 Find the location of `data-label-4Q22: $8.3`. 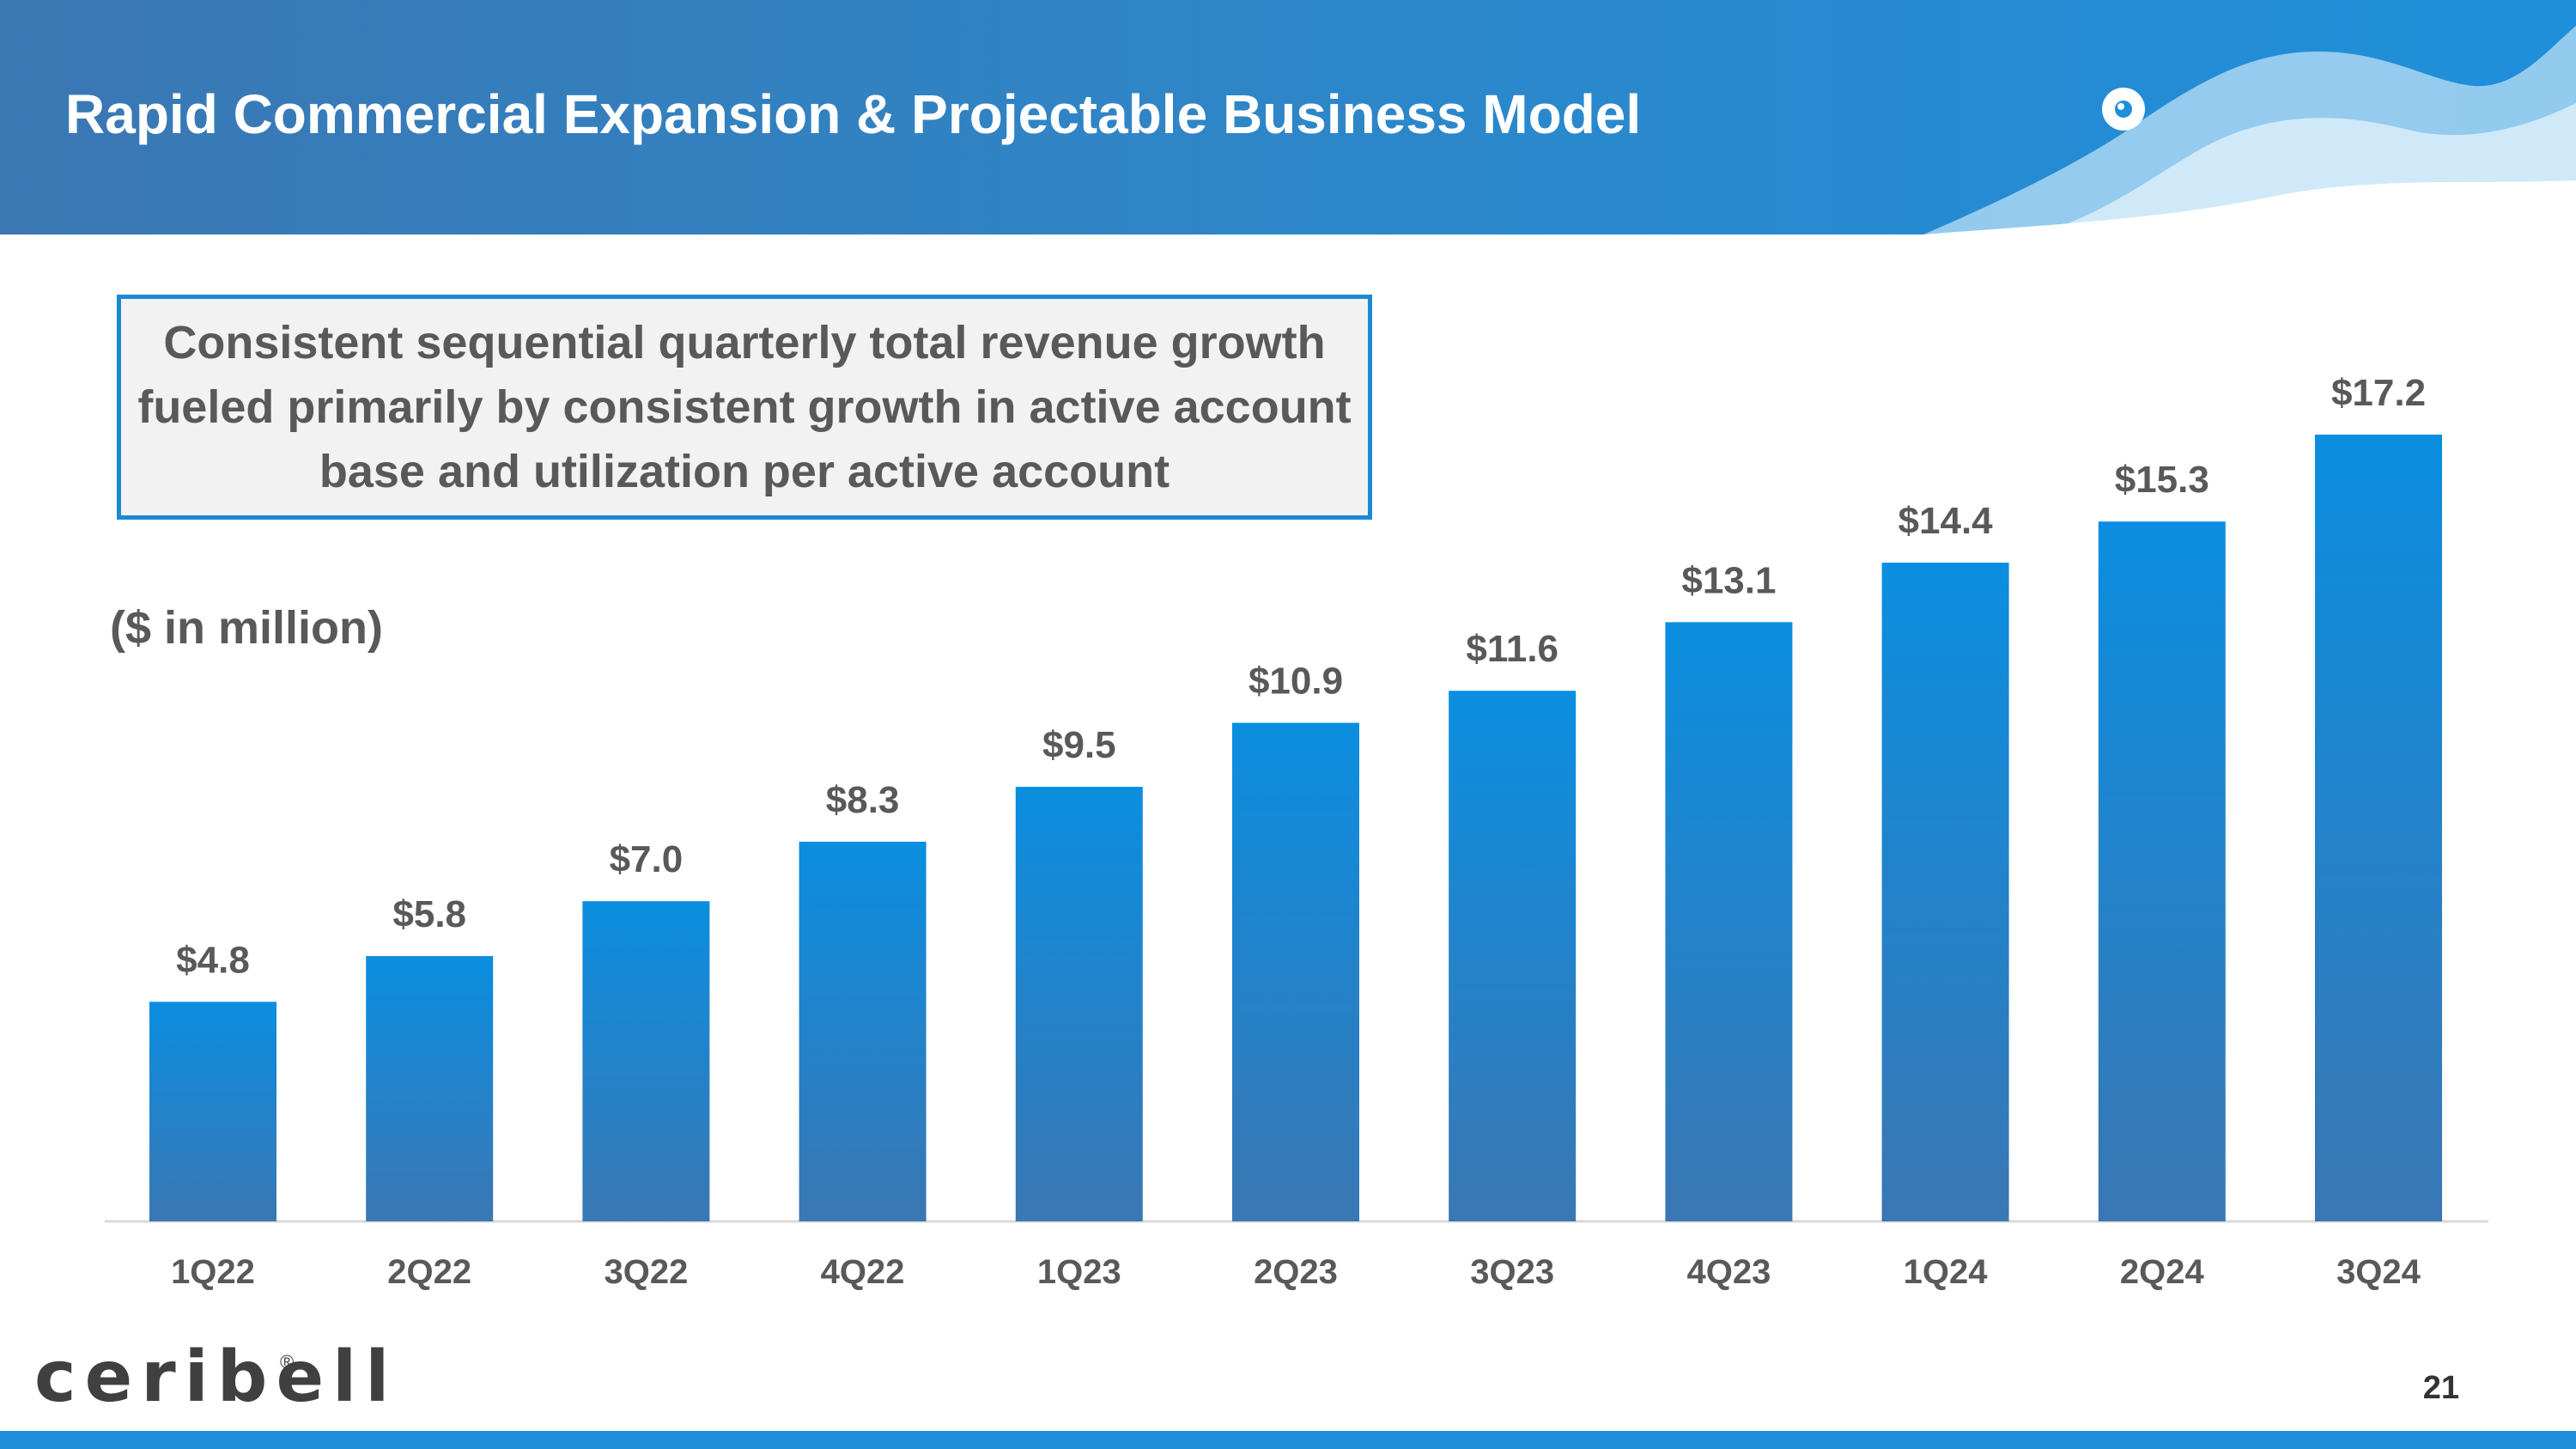

data-label-4Q22: $8.3 is located at coordinates (863, 800).